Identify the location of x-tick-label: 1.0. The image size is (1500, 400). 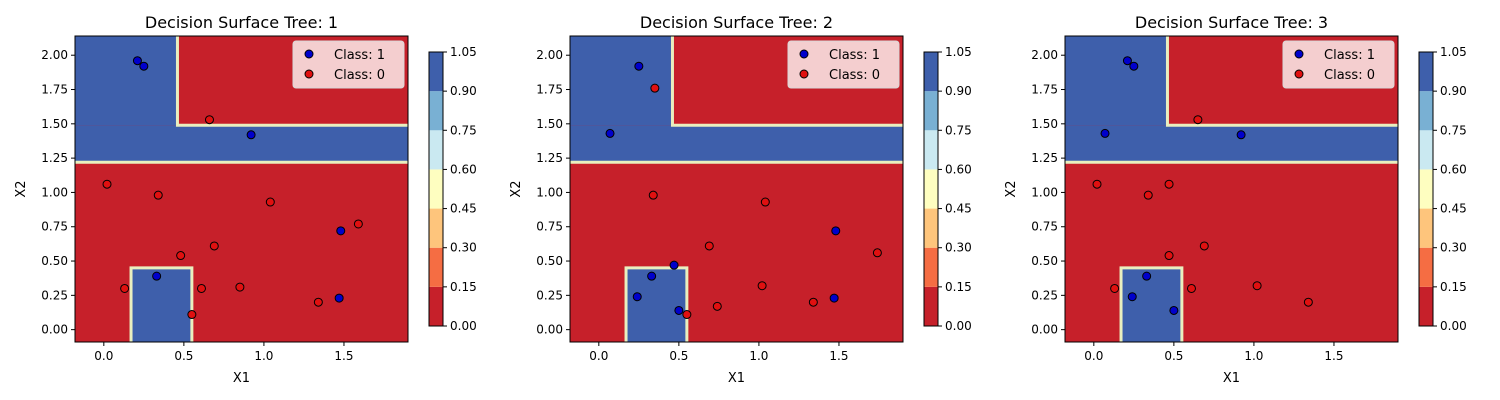
(758, 356).